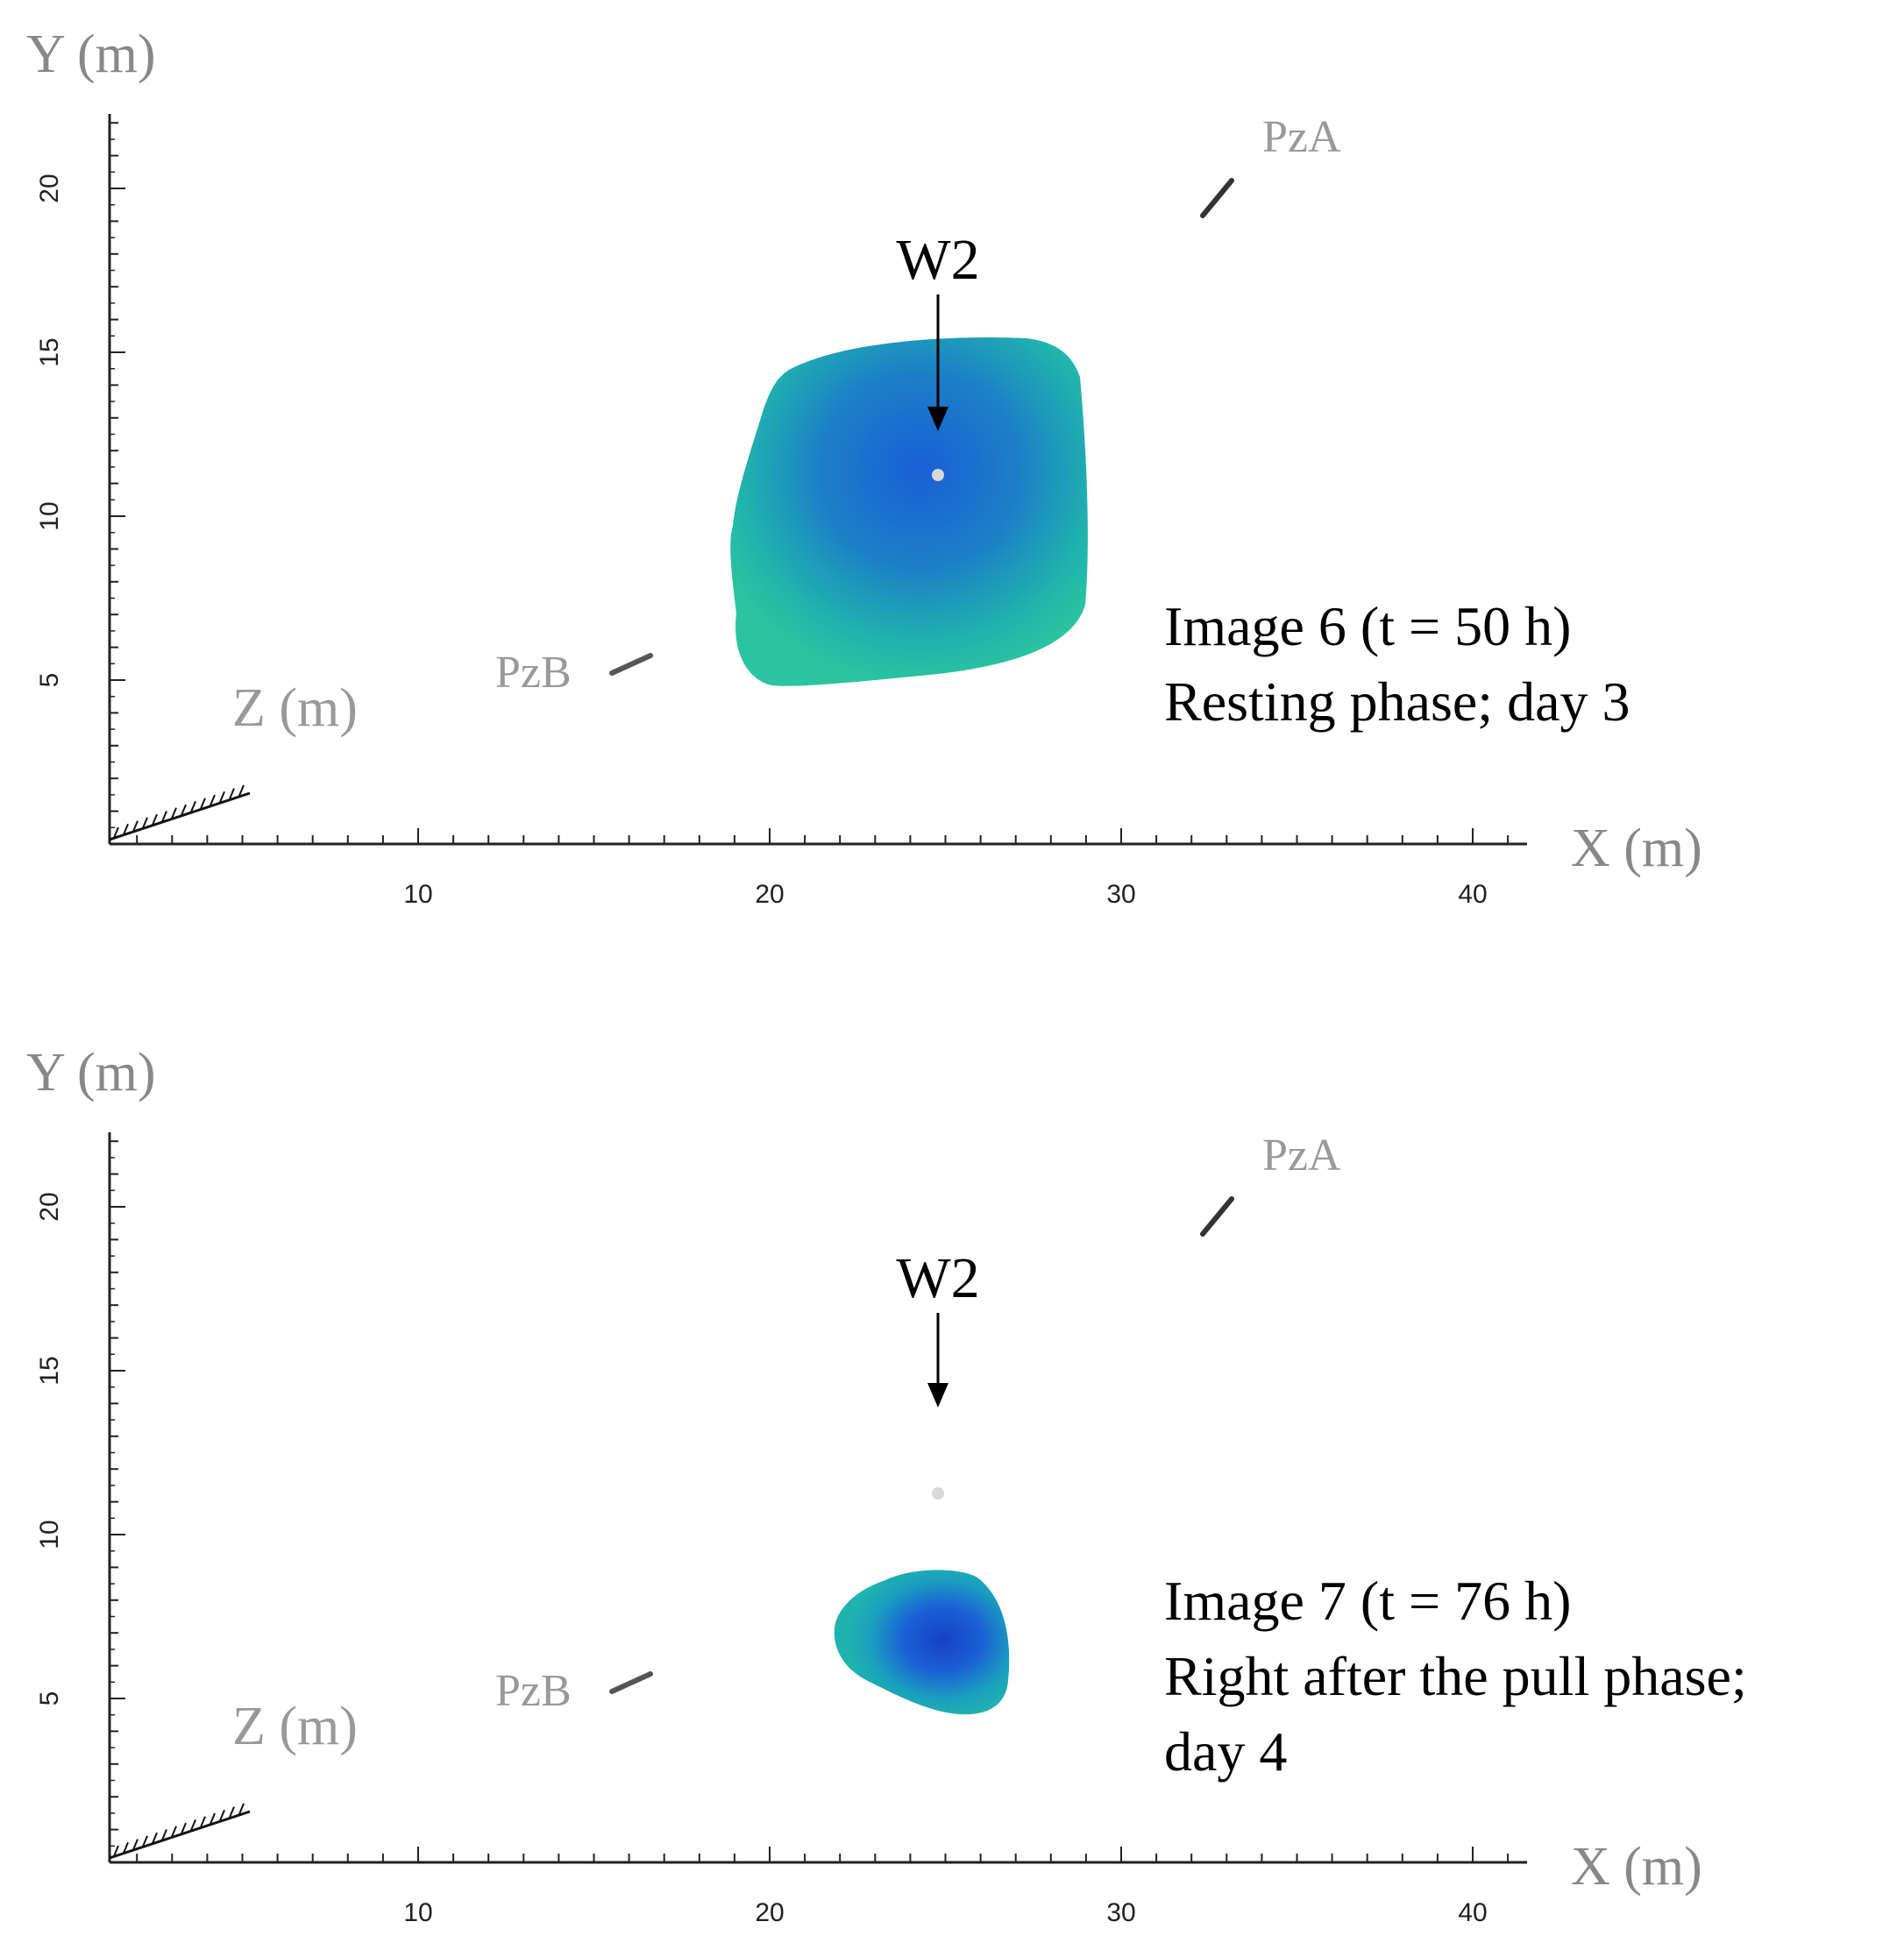 This screenshot has height=1950, width=1904. Describe the element at coordinates (909, 511) in the screenshot. I see `plume-large` at that location.